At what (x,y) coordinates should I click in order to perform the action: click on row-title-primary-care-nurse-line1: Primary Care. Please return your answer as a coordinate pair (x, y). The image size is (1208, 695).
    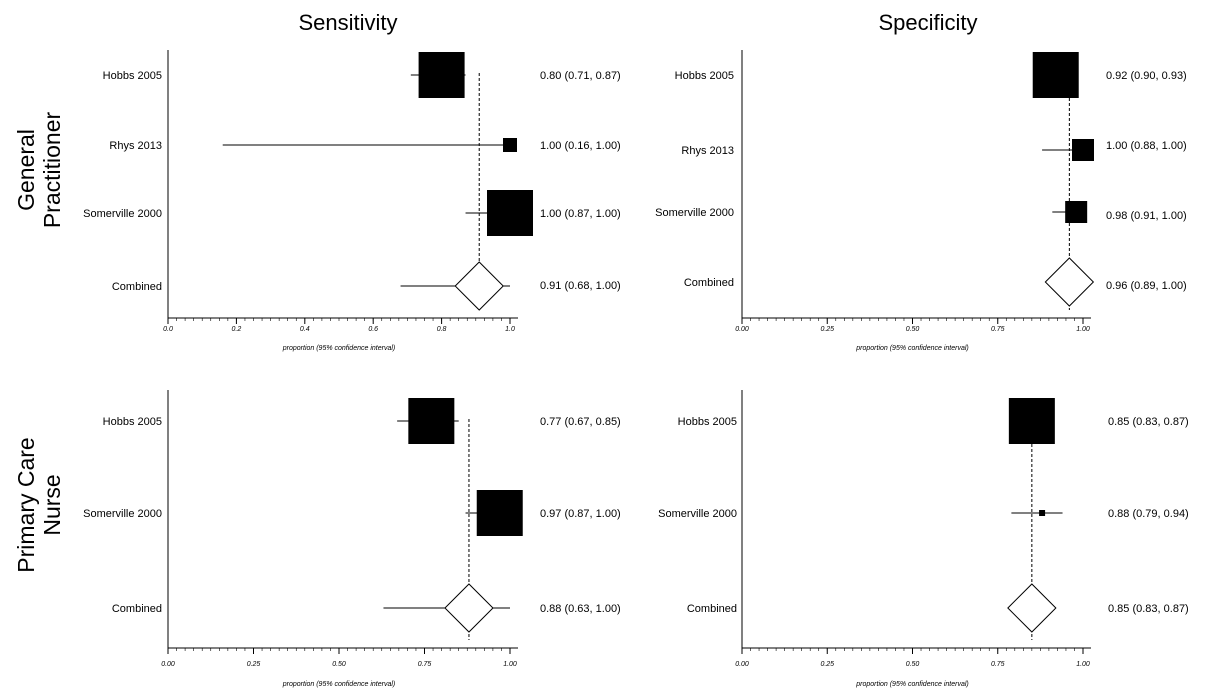
    Looking at the image, I should click on (26, 504).